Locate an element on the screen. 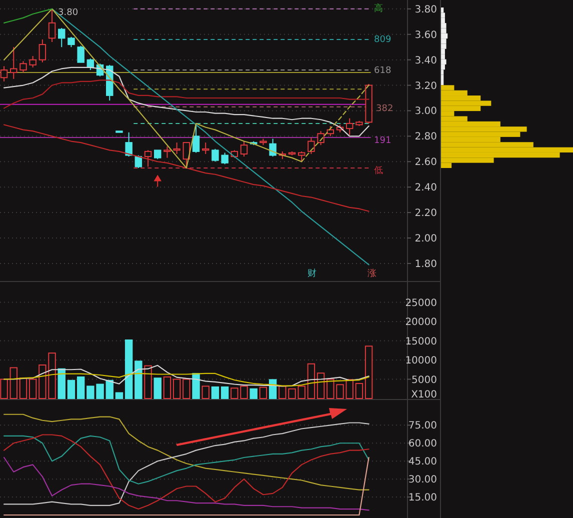  y-tick-label: 10000 is located at coordinates (421, 361).